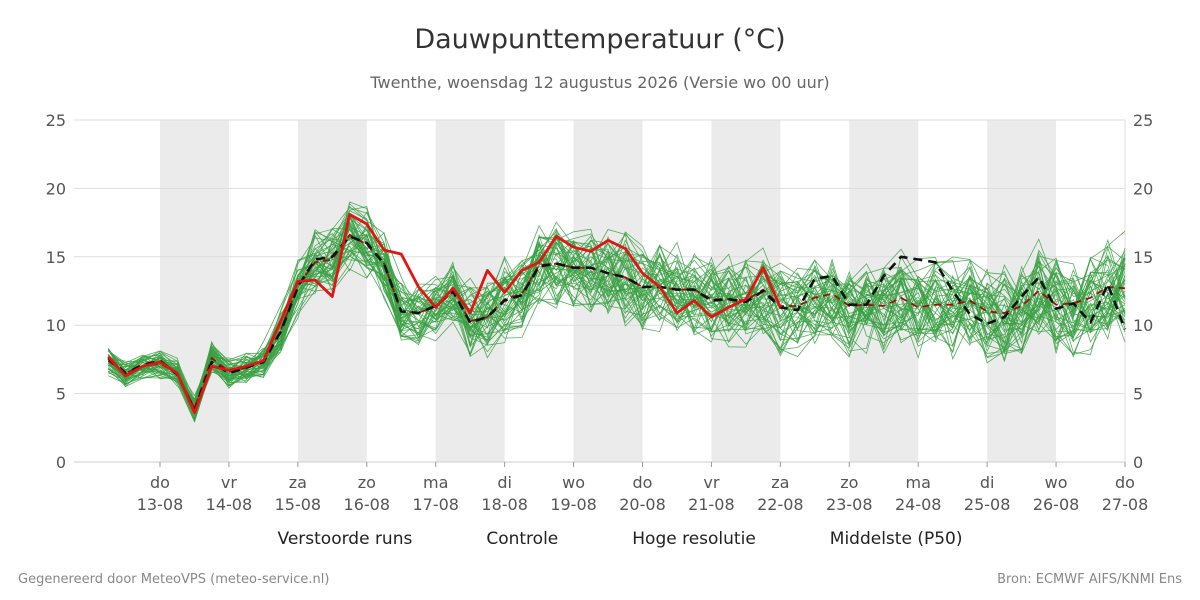 The image size is (1200, 600). I want to click on x-tick-day-23-08: zo, so click(849, 482).